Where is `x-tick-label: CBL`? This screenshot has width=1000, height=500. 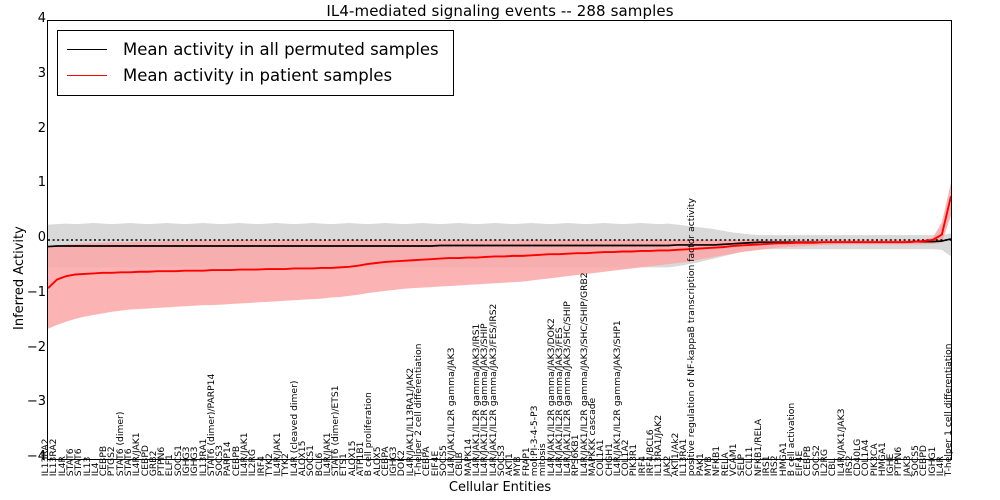 x-tick-label: CBL is located at coordinates (832, 467).